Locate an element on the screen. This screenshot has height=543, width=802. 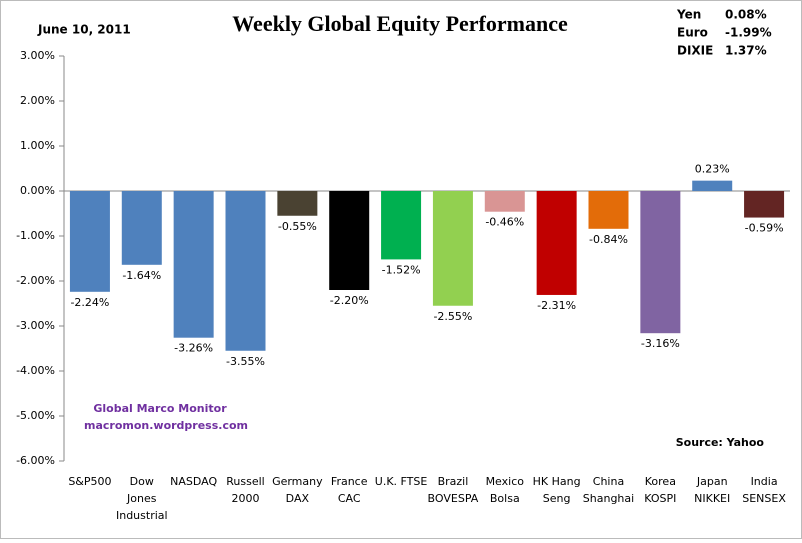
value-label: 0.23% is located at coordinates (712, 169).